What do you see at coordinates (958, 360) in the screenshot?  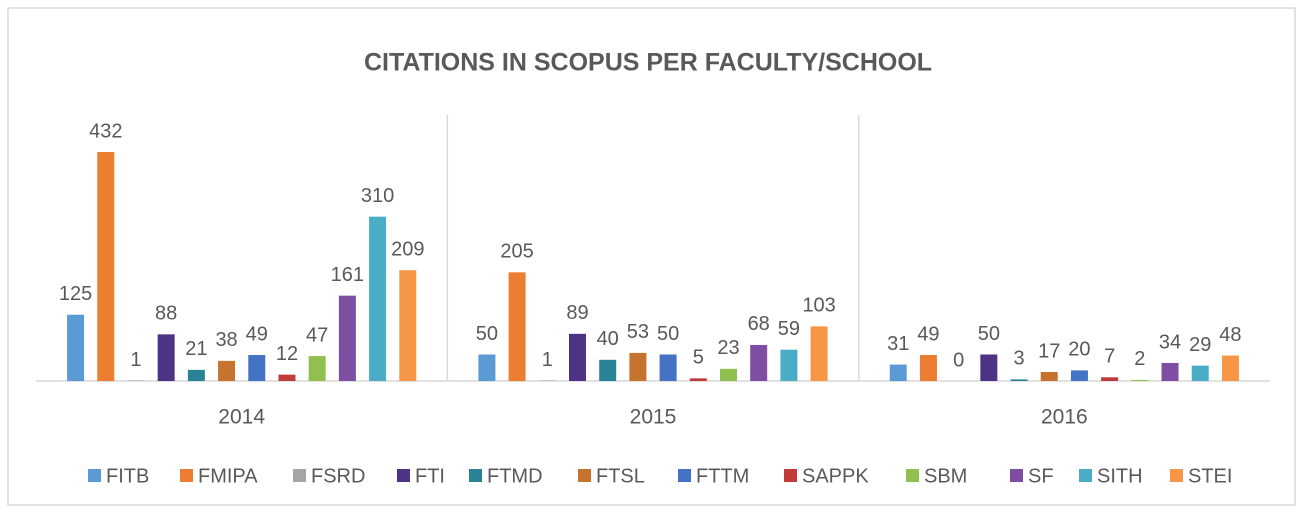 I see `data-label: 0` at bounding box center [958, 360].